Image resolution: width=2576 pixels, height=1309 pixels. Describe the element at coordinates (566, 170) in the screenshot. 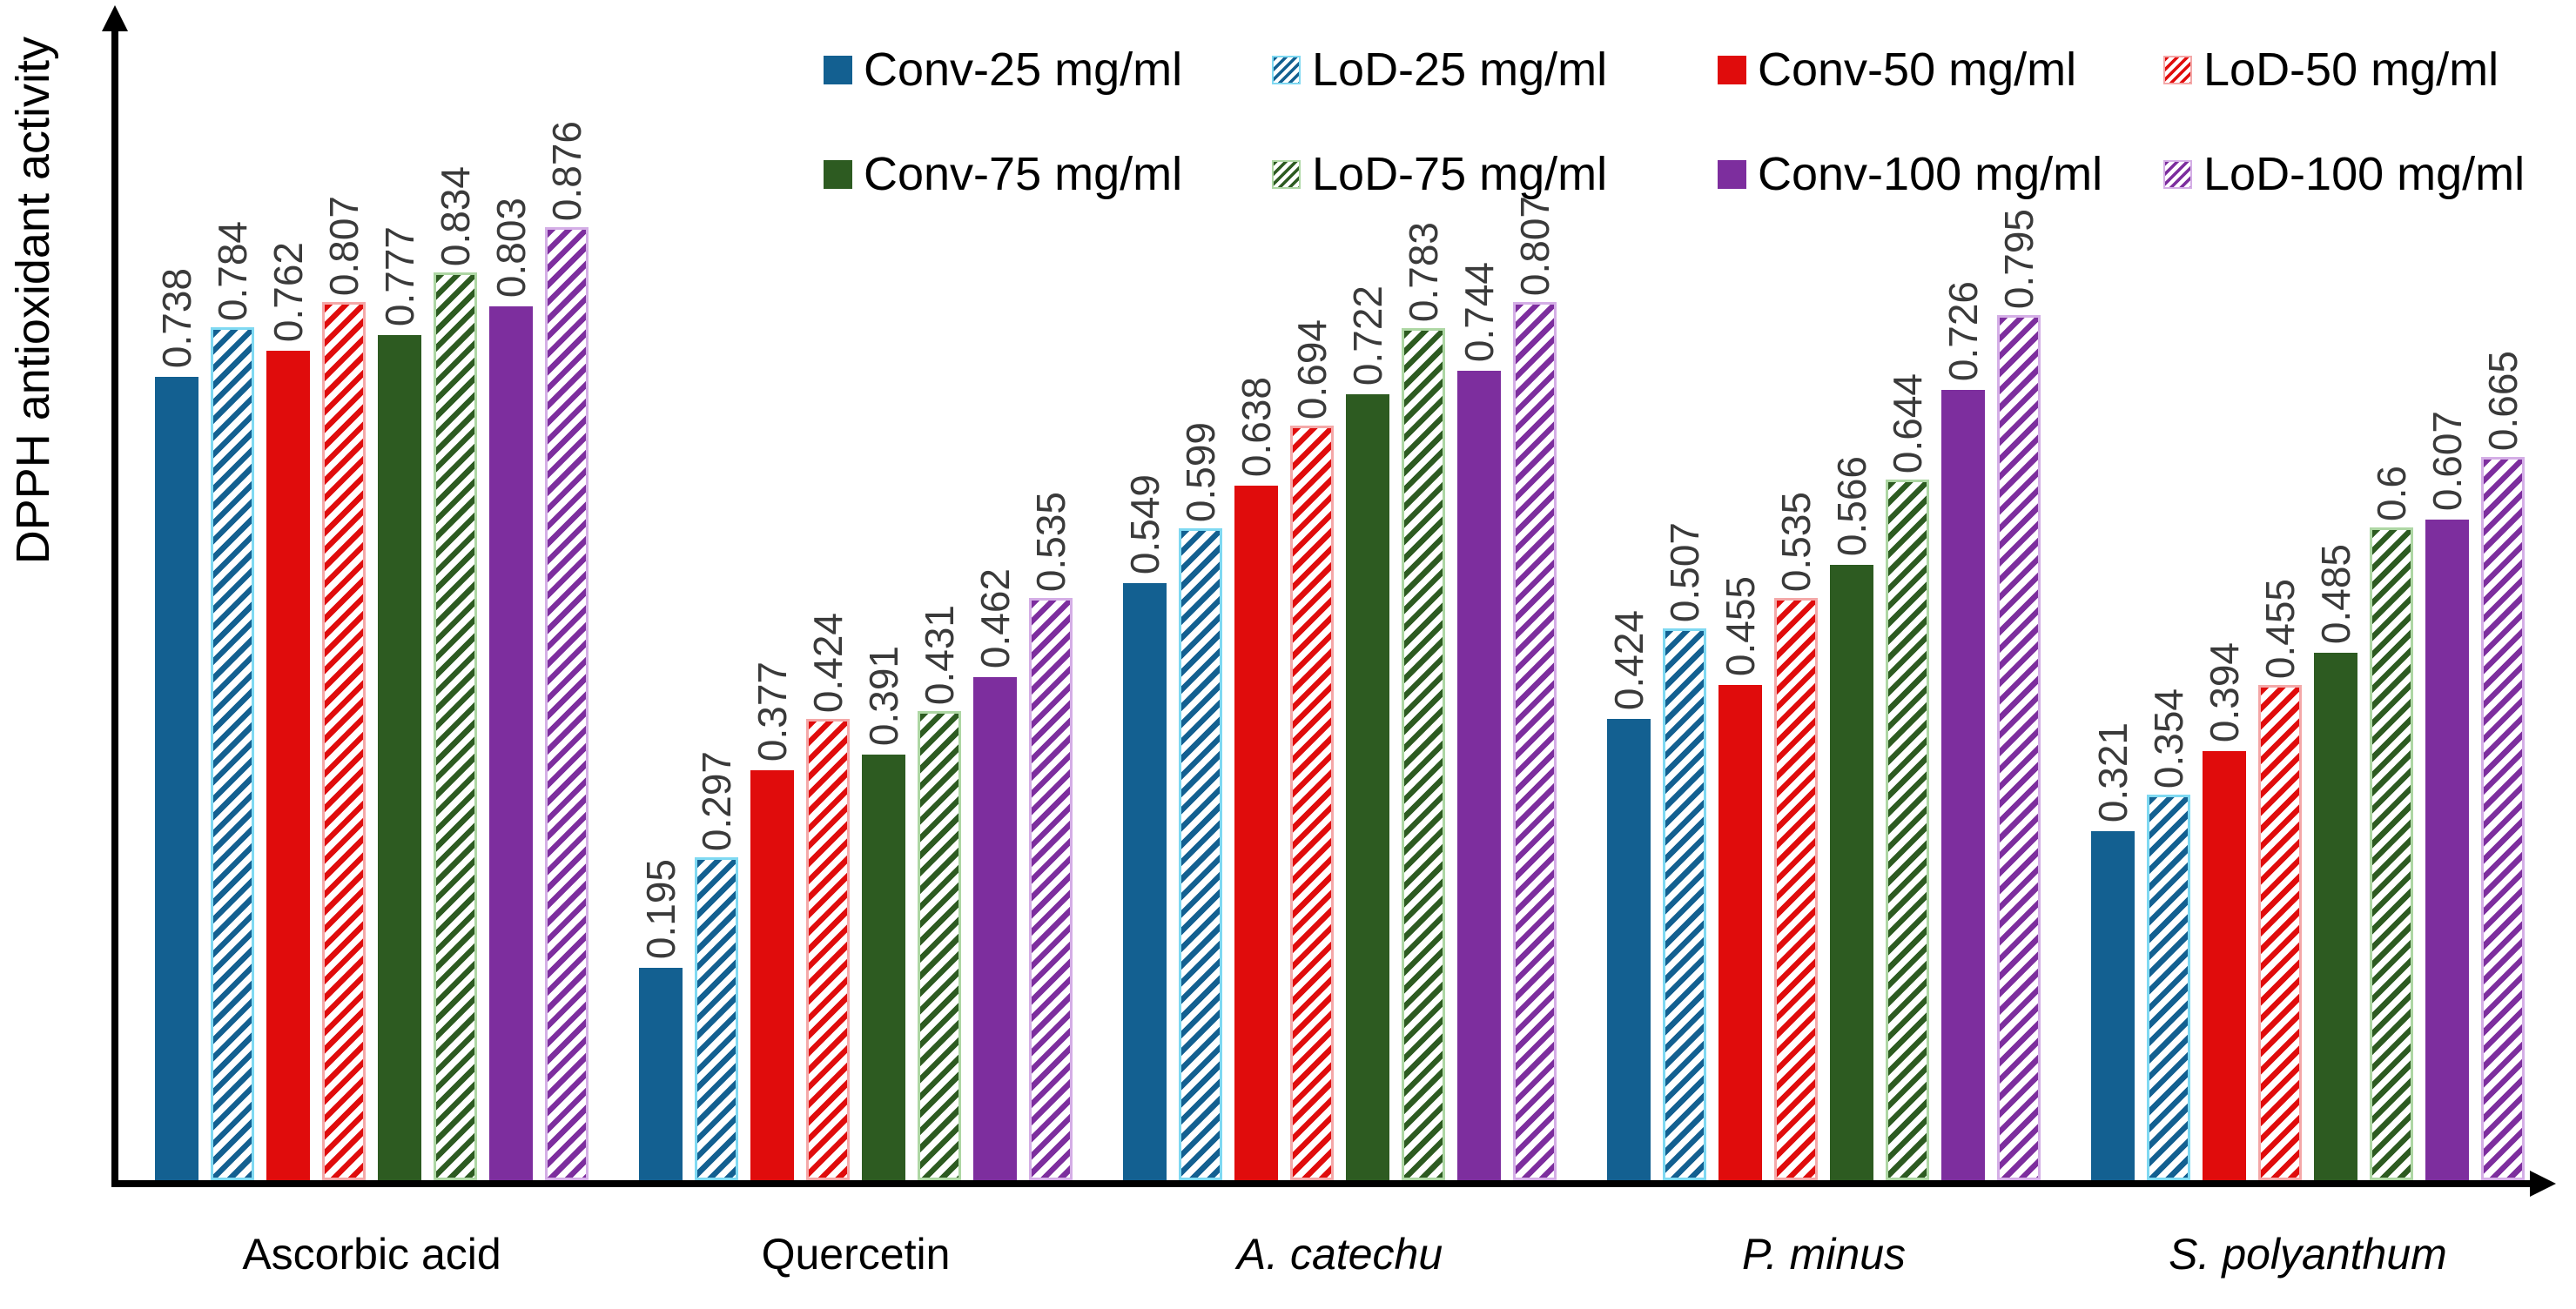

I see `bar-value-label: 0.876` at that location.